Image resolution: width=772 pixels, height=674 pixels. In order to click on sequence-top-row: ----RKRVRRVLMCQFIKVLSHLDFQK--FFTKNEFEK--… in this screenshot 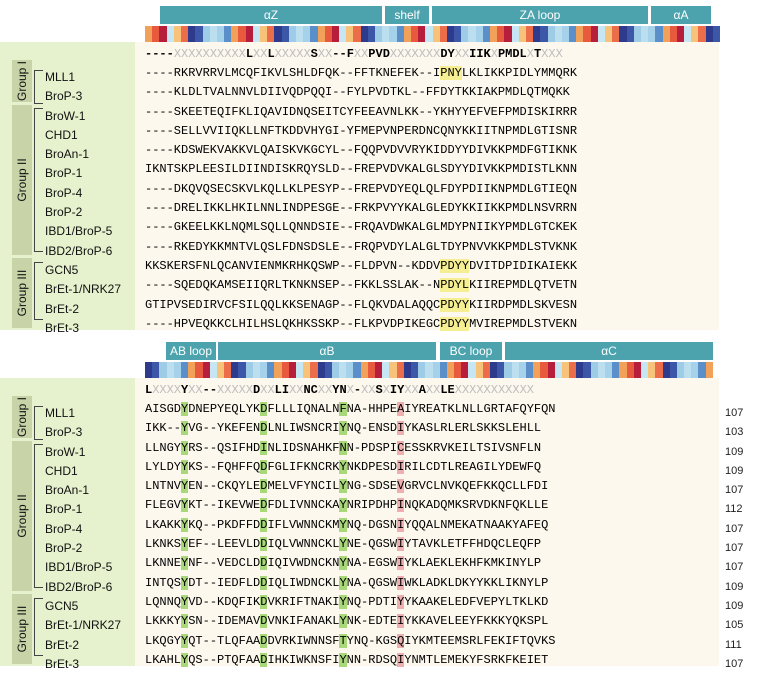, I will do `click(361, 73)`.